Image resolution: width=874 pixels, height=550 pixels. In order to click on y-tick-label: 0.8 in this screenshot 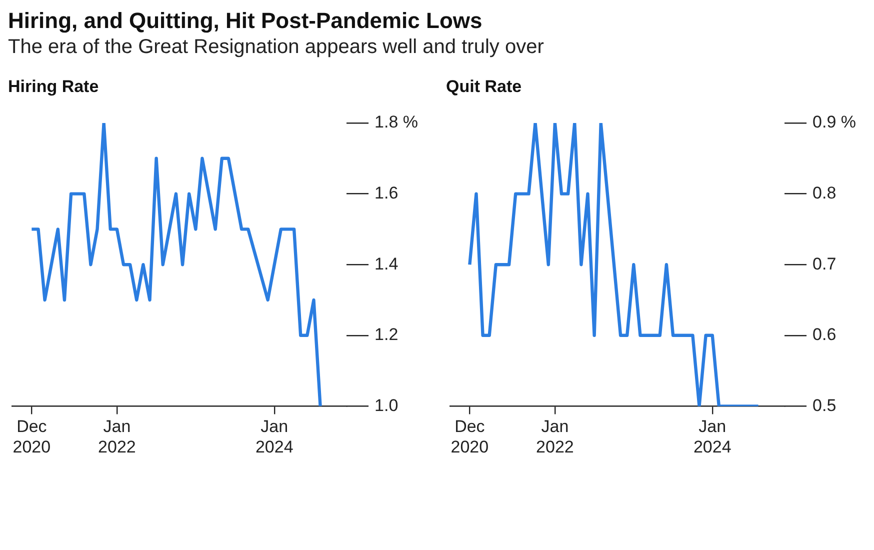, I will do `click(824, 192)`.